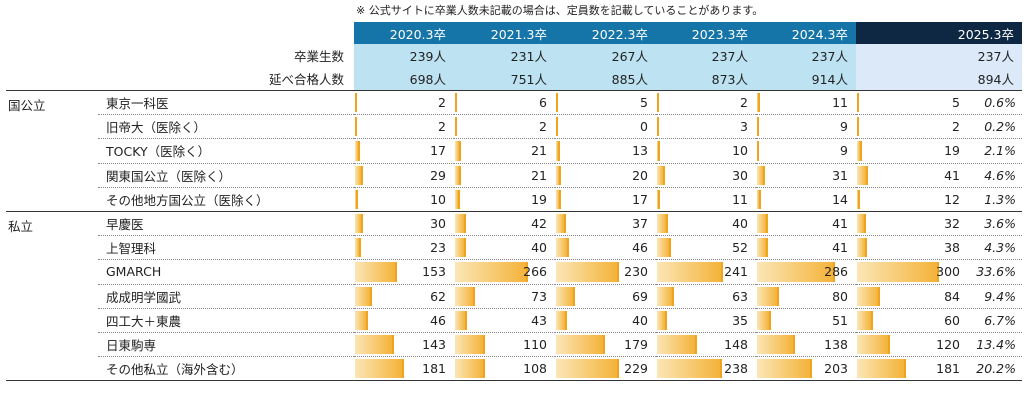 The height and width of the screenshot is (402, 1024). What do you see at coordinates (438, 151) in the screenshot?
I see `value-number: 17` at bounding box center [438, 151].